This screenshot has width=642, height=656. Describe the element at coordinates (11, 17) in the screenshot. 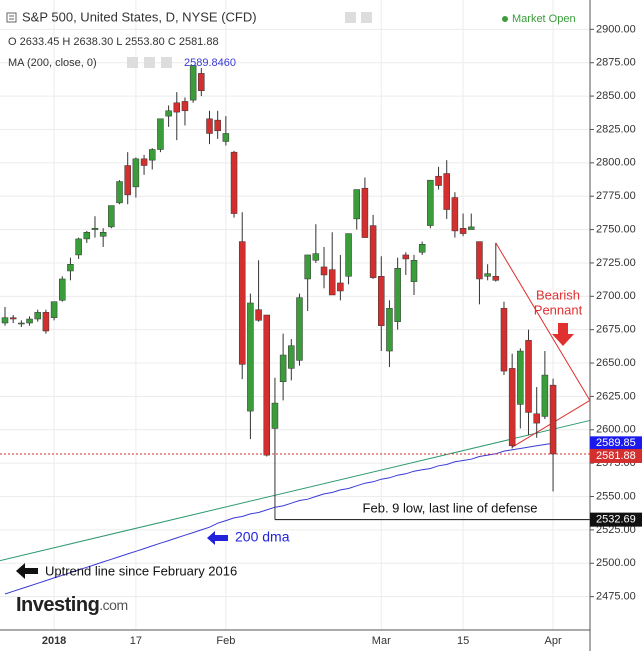

I see `collapse-icon` at that location.